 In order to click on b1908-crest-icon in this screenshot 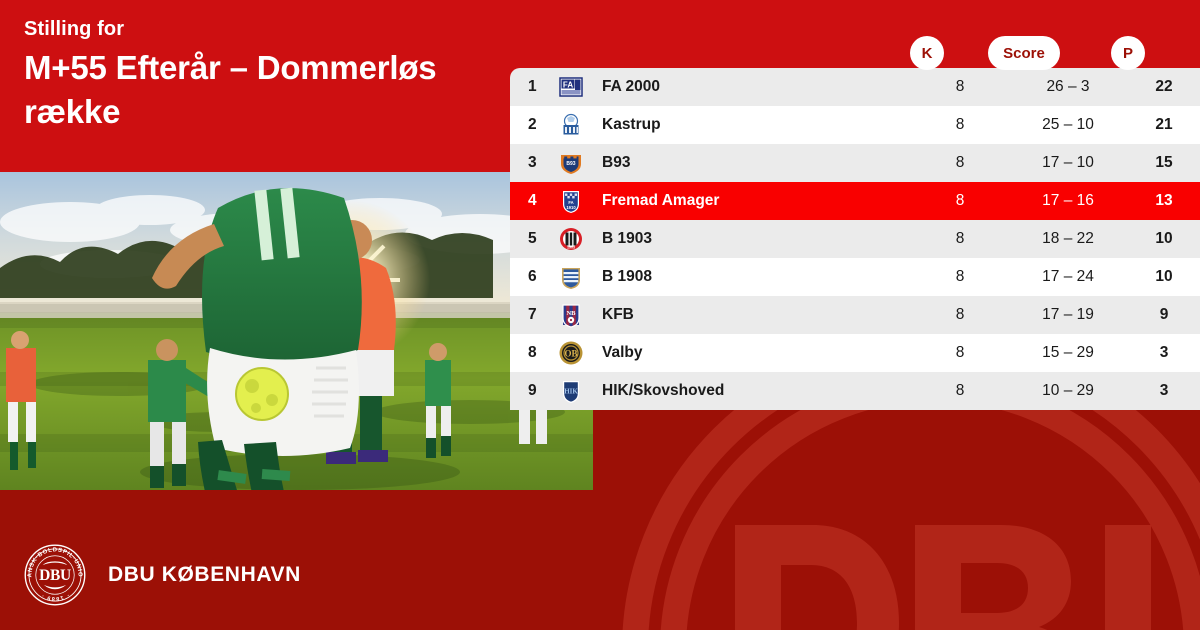, I will do `click(571, 277)`.